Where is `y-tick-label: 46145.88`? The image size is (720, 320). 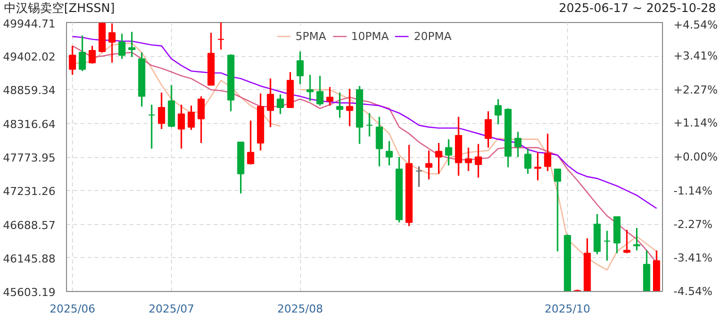 y-tick-label: 46145.88 is located at coordinates (29, 259).